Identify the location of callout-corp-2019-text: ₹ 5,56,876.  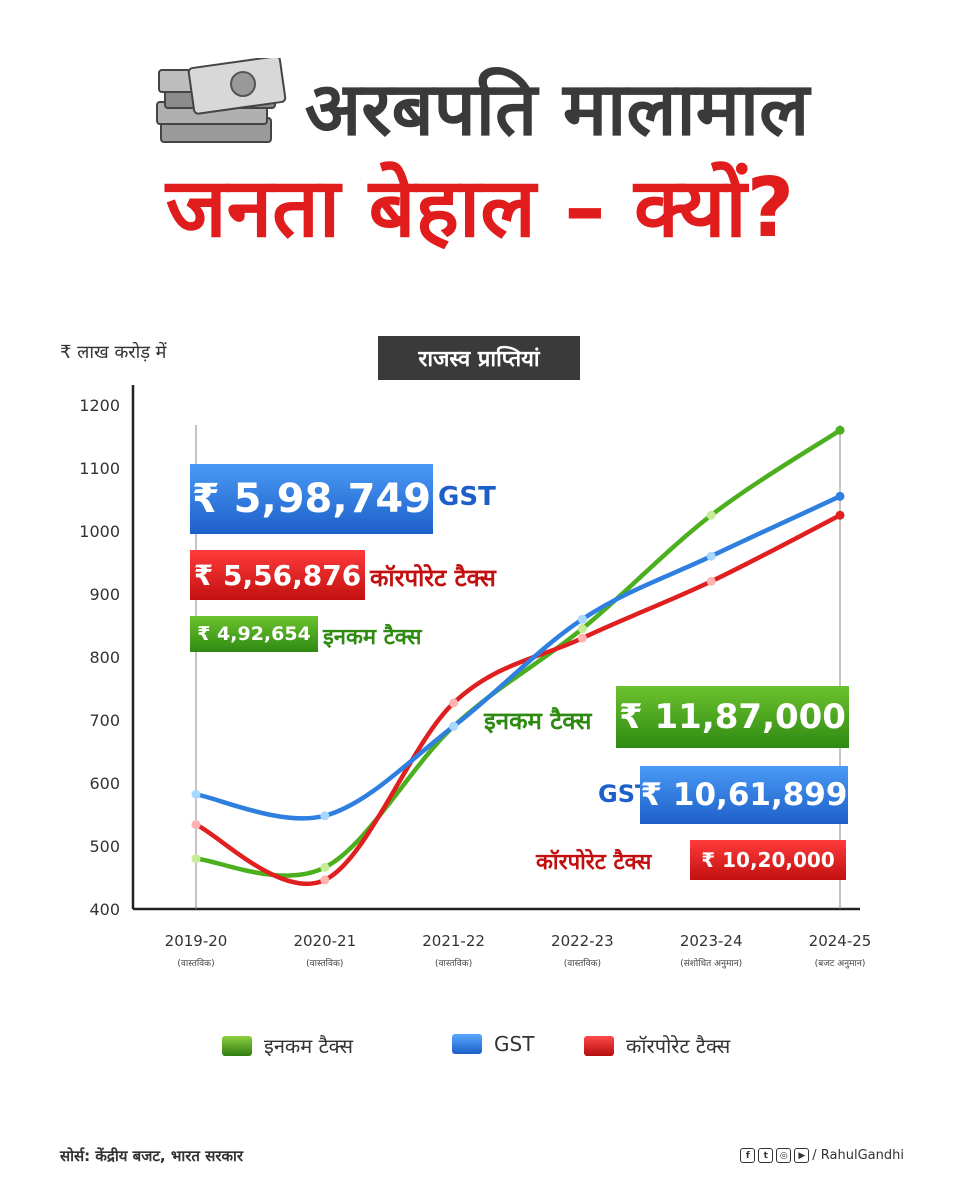
(277, 575).